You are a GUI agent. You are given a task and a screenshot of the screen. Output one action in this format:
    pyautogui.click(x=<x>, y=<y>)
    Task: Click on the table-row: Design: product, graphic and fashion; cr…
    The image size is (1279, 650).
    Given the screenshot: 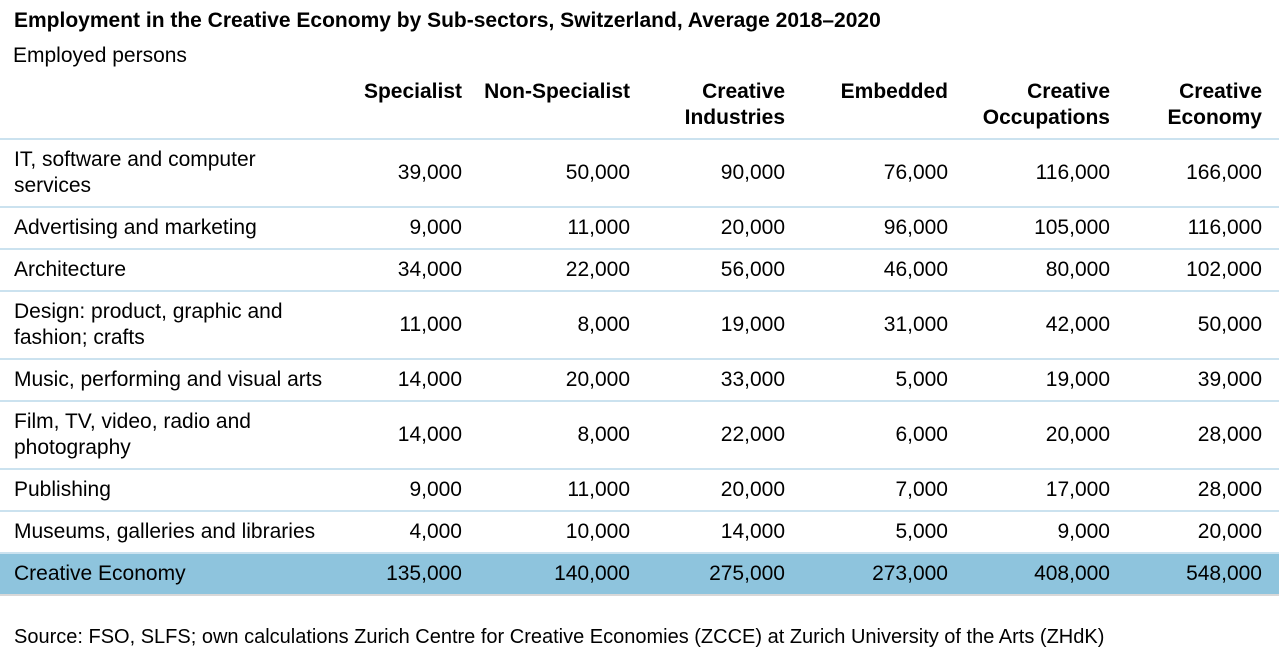 What is the action you would take?
    pyautogui.click(x=639, y=325)
    